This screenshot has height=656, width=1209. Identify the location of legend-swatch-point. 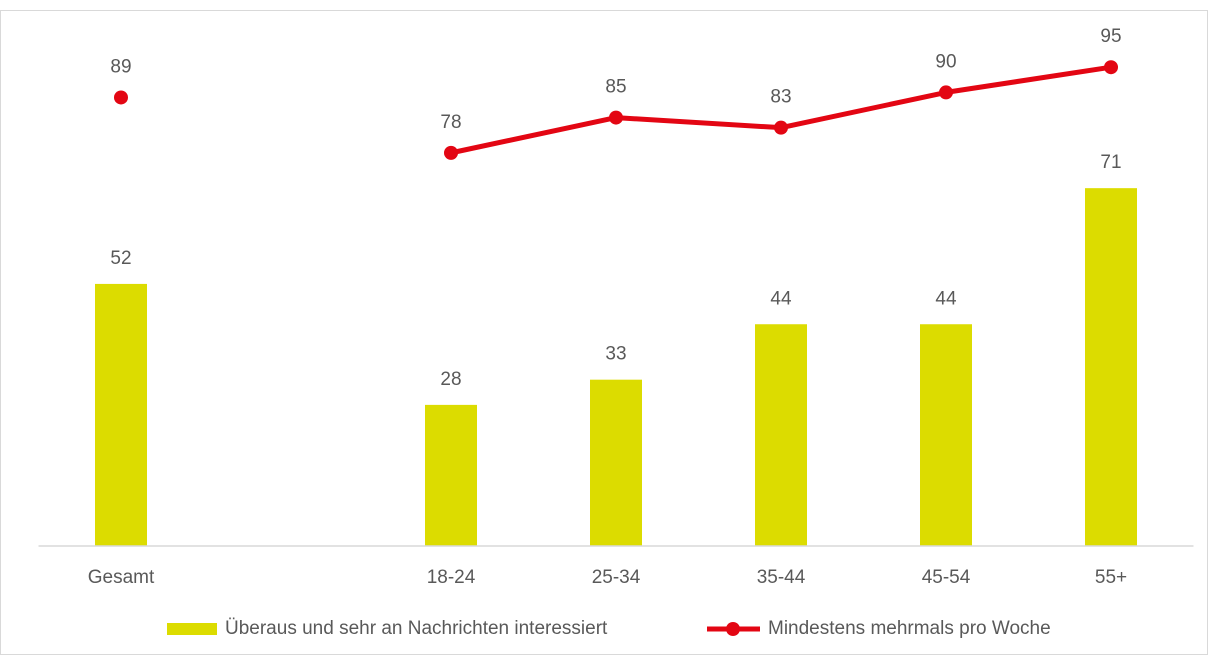
(733, 629).